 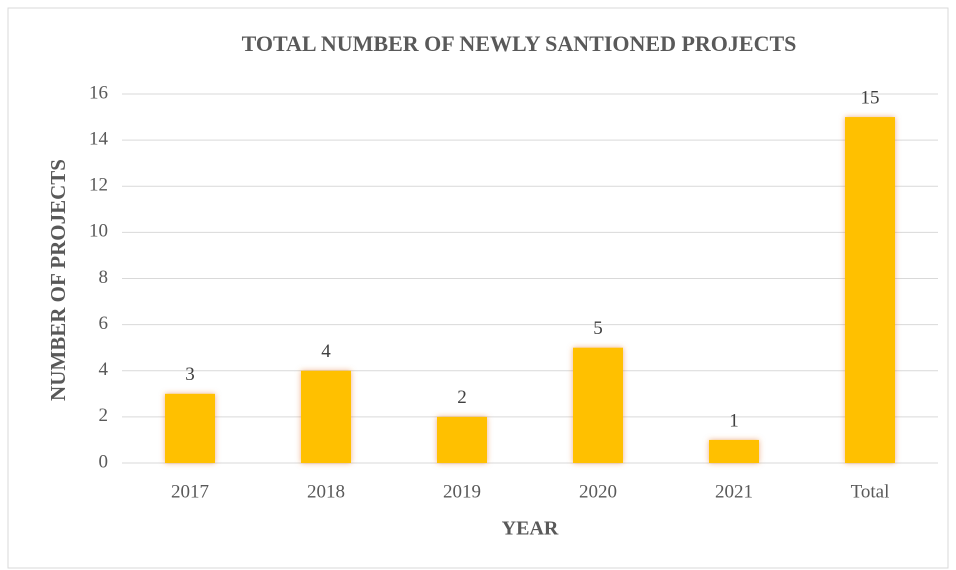 What do you see at coordinates (870, 491) in the screenshot?
I see `x-tick-label: Total` at bounding box center [870, 491].